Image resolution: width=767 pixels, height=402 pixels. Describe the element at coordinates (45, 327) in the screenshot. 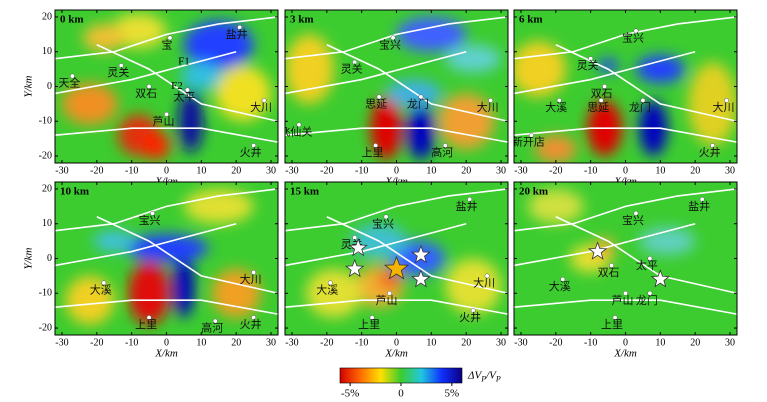

I see `y-tick-label: -20` at that location.